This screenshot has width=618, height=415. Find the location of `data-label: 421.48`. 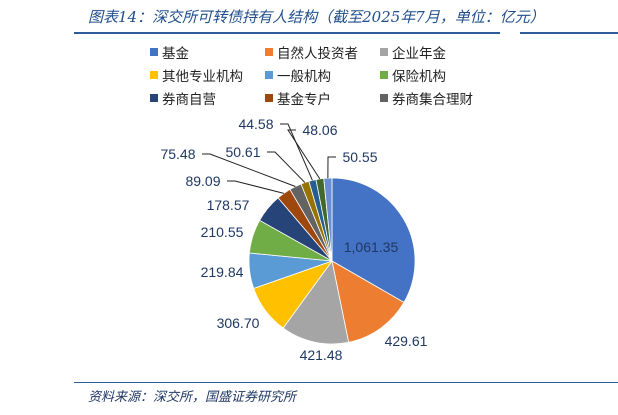

data-label: 421.48 is located at coordinates (321, 355).